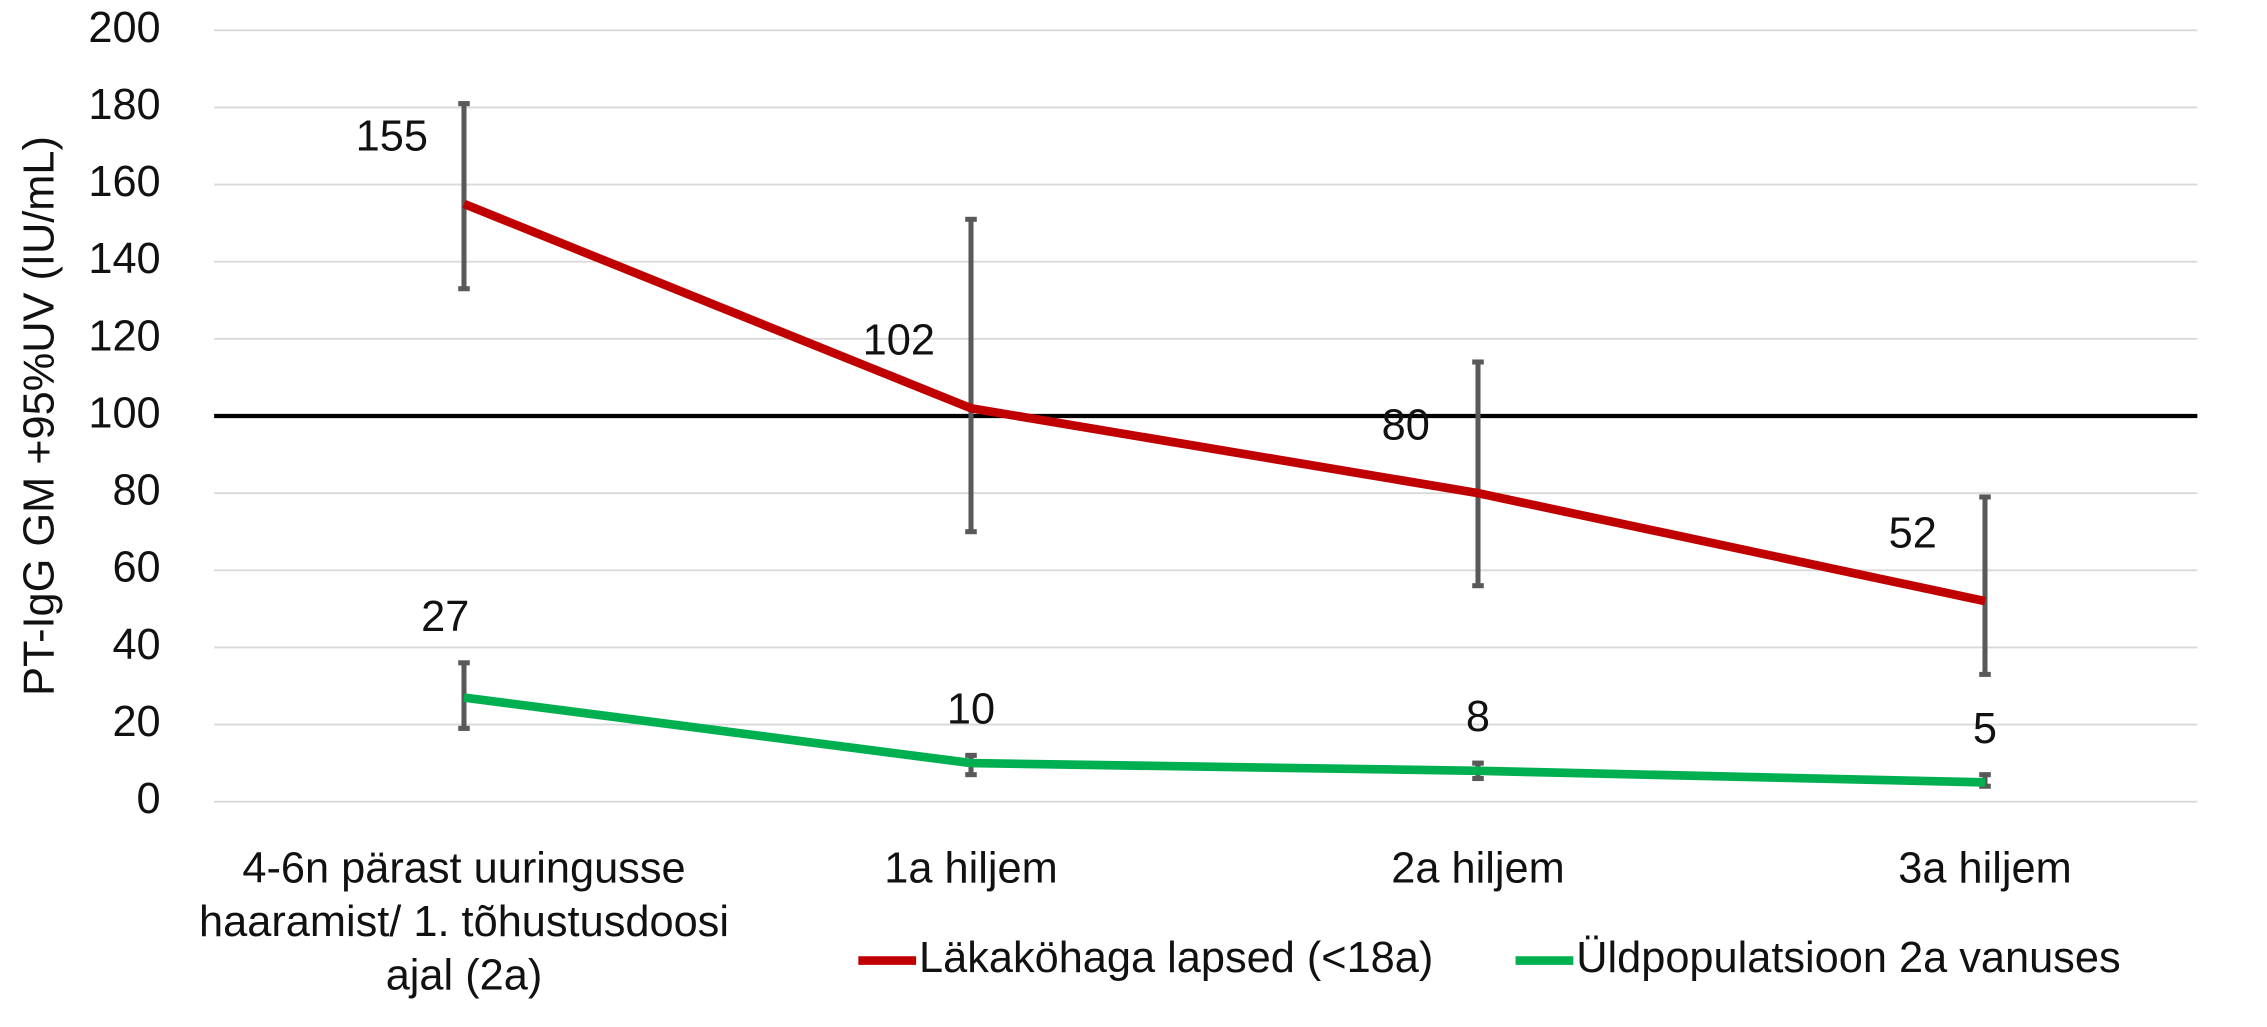 Image resolution: width=2267 pixels, height=1027 pixels. What do you see at coordinates (136, 491) in the screenshot?
I see `y-tick-label: 80` at bounding box center [136, 491].